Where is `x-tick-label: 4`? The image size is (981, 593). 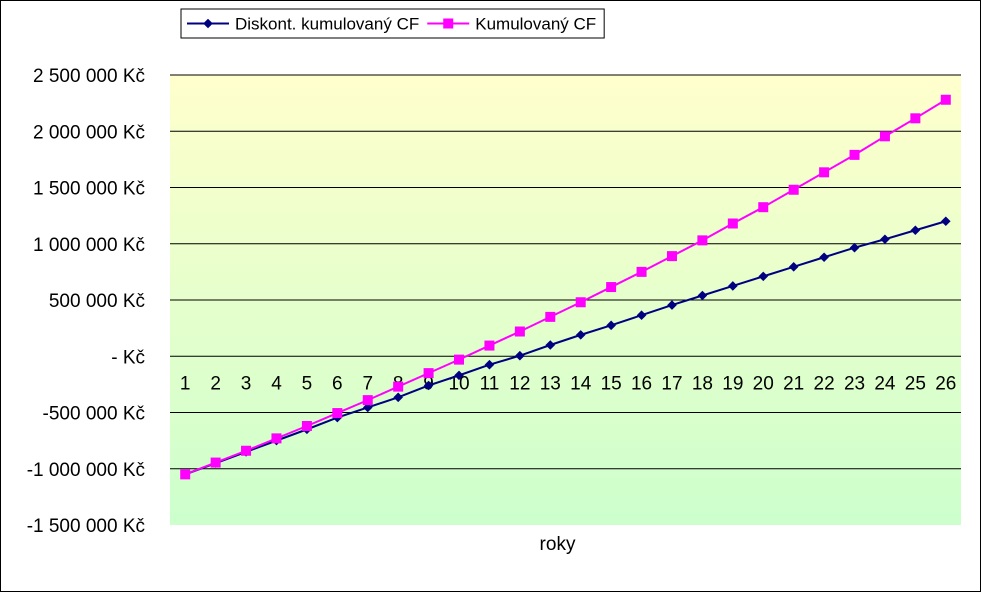 x-tick-label: 4 is located at coordinates (276, 383).